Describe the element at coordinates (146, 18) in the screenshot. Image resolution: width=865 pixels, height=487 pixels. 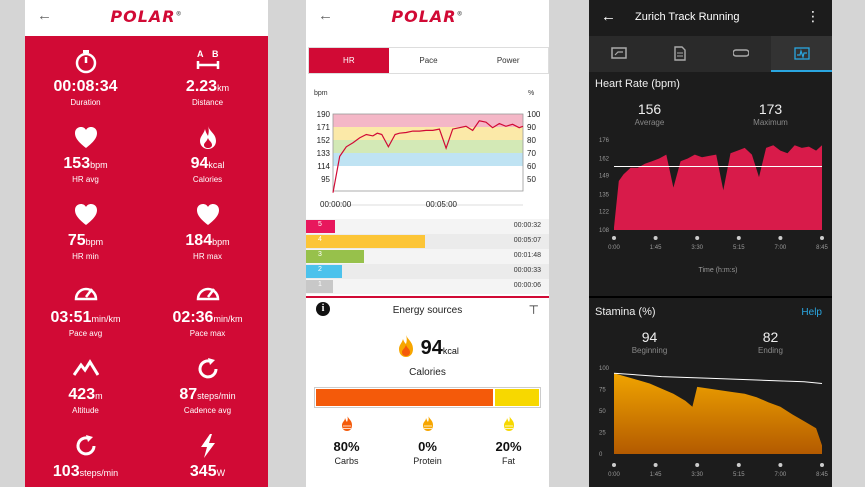
I see `app-header: ← POLAR®` at that location.